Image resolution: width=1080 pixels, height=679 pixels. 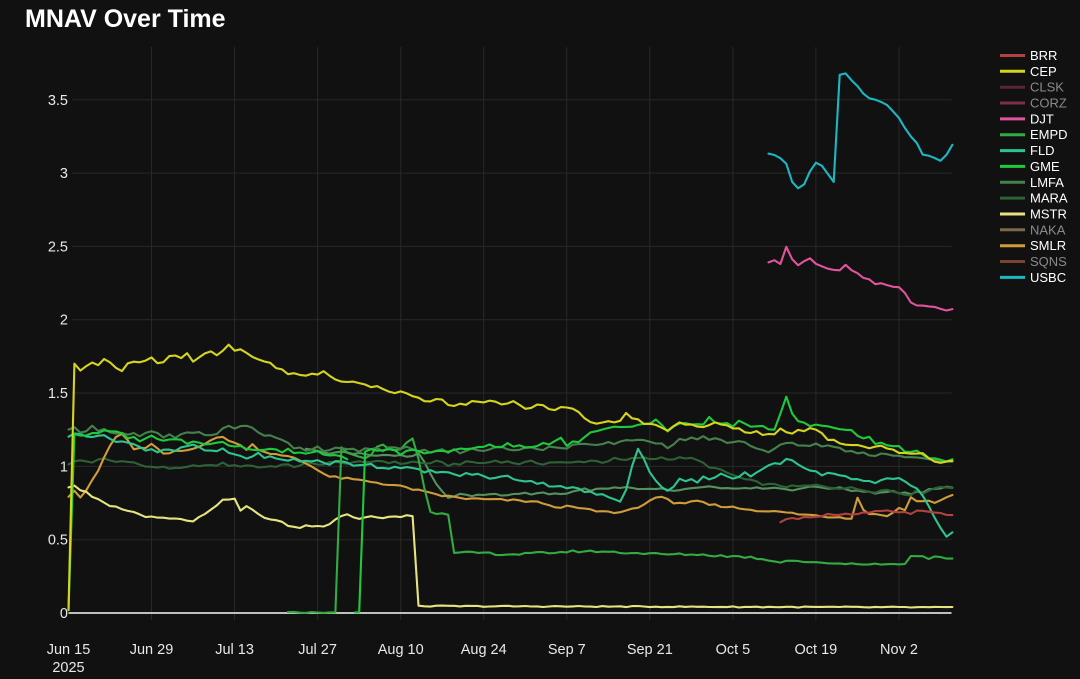 What do you see at coordinates (1048, 277) in the screenshot?
I see `svg-text: USBC` at bounding box center [1048, 277].